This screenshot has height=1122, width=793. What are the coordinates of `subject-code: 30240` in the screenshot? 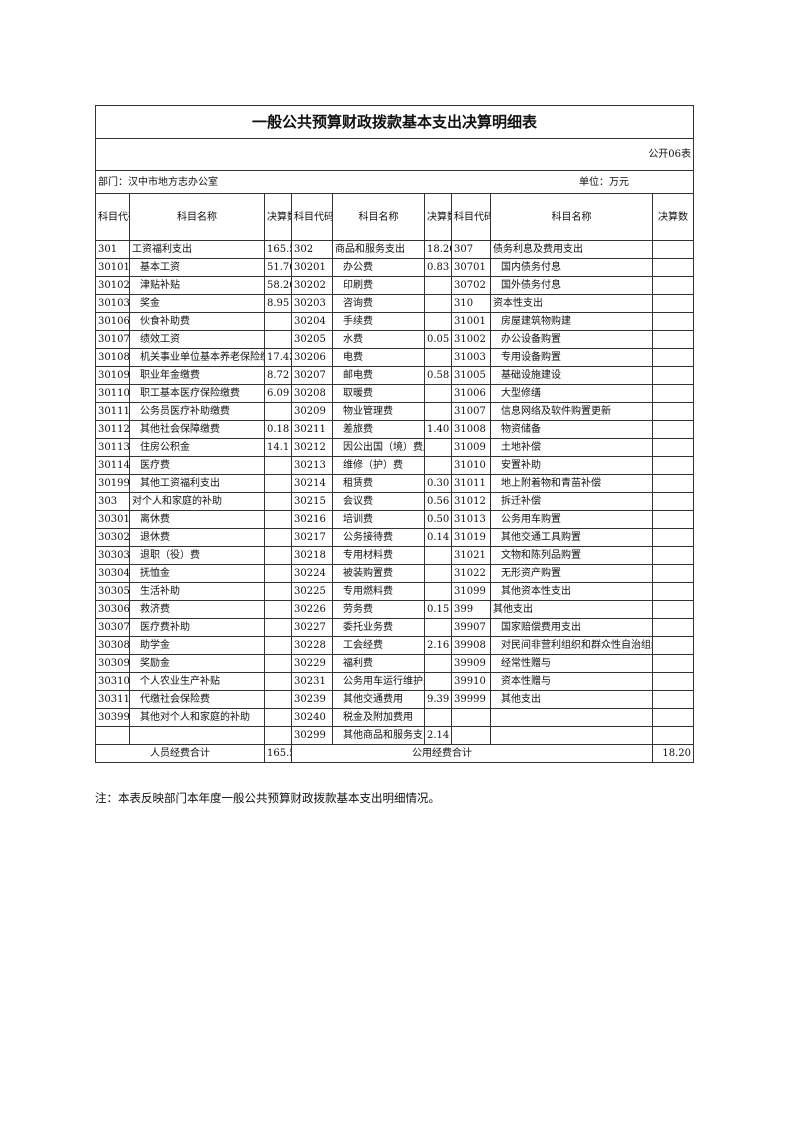 It's located at (312, 717).